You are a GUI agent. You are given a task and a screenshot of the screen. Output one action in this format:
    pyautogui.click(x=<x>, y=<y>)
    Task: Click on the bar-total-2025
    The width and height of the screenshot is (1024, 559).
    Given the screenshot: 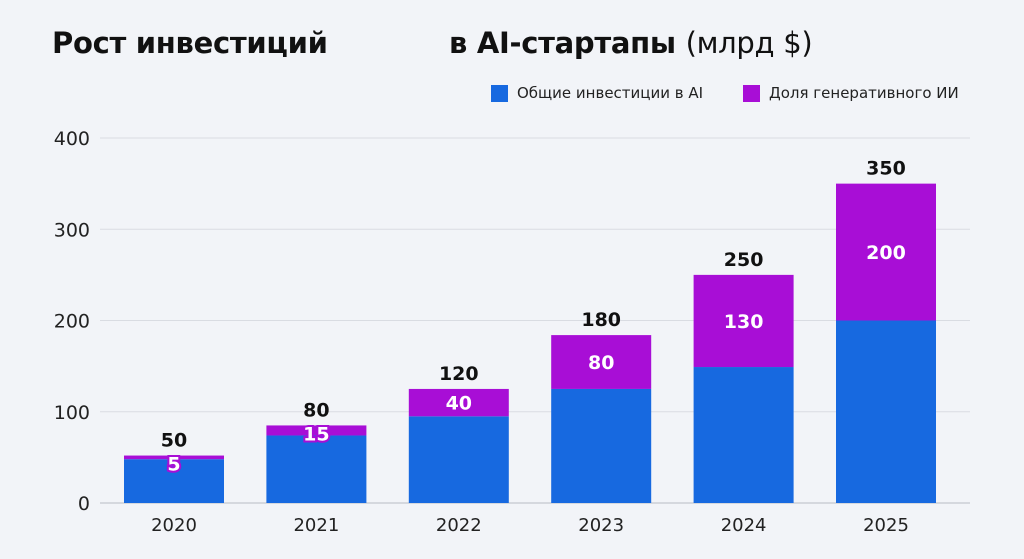 What is the action you would take?
    pyautogui.click(x=886, y=411)
    